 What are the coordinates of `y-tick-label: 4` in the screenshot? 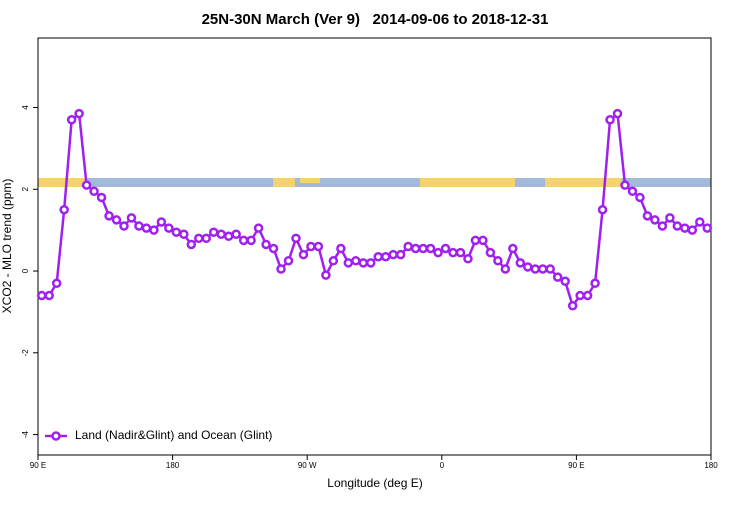 It's located at (25, 107).